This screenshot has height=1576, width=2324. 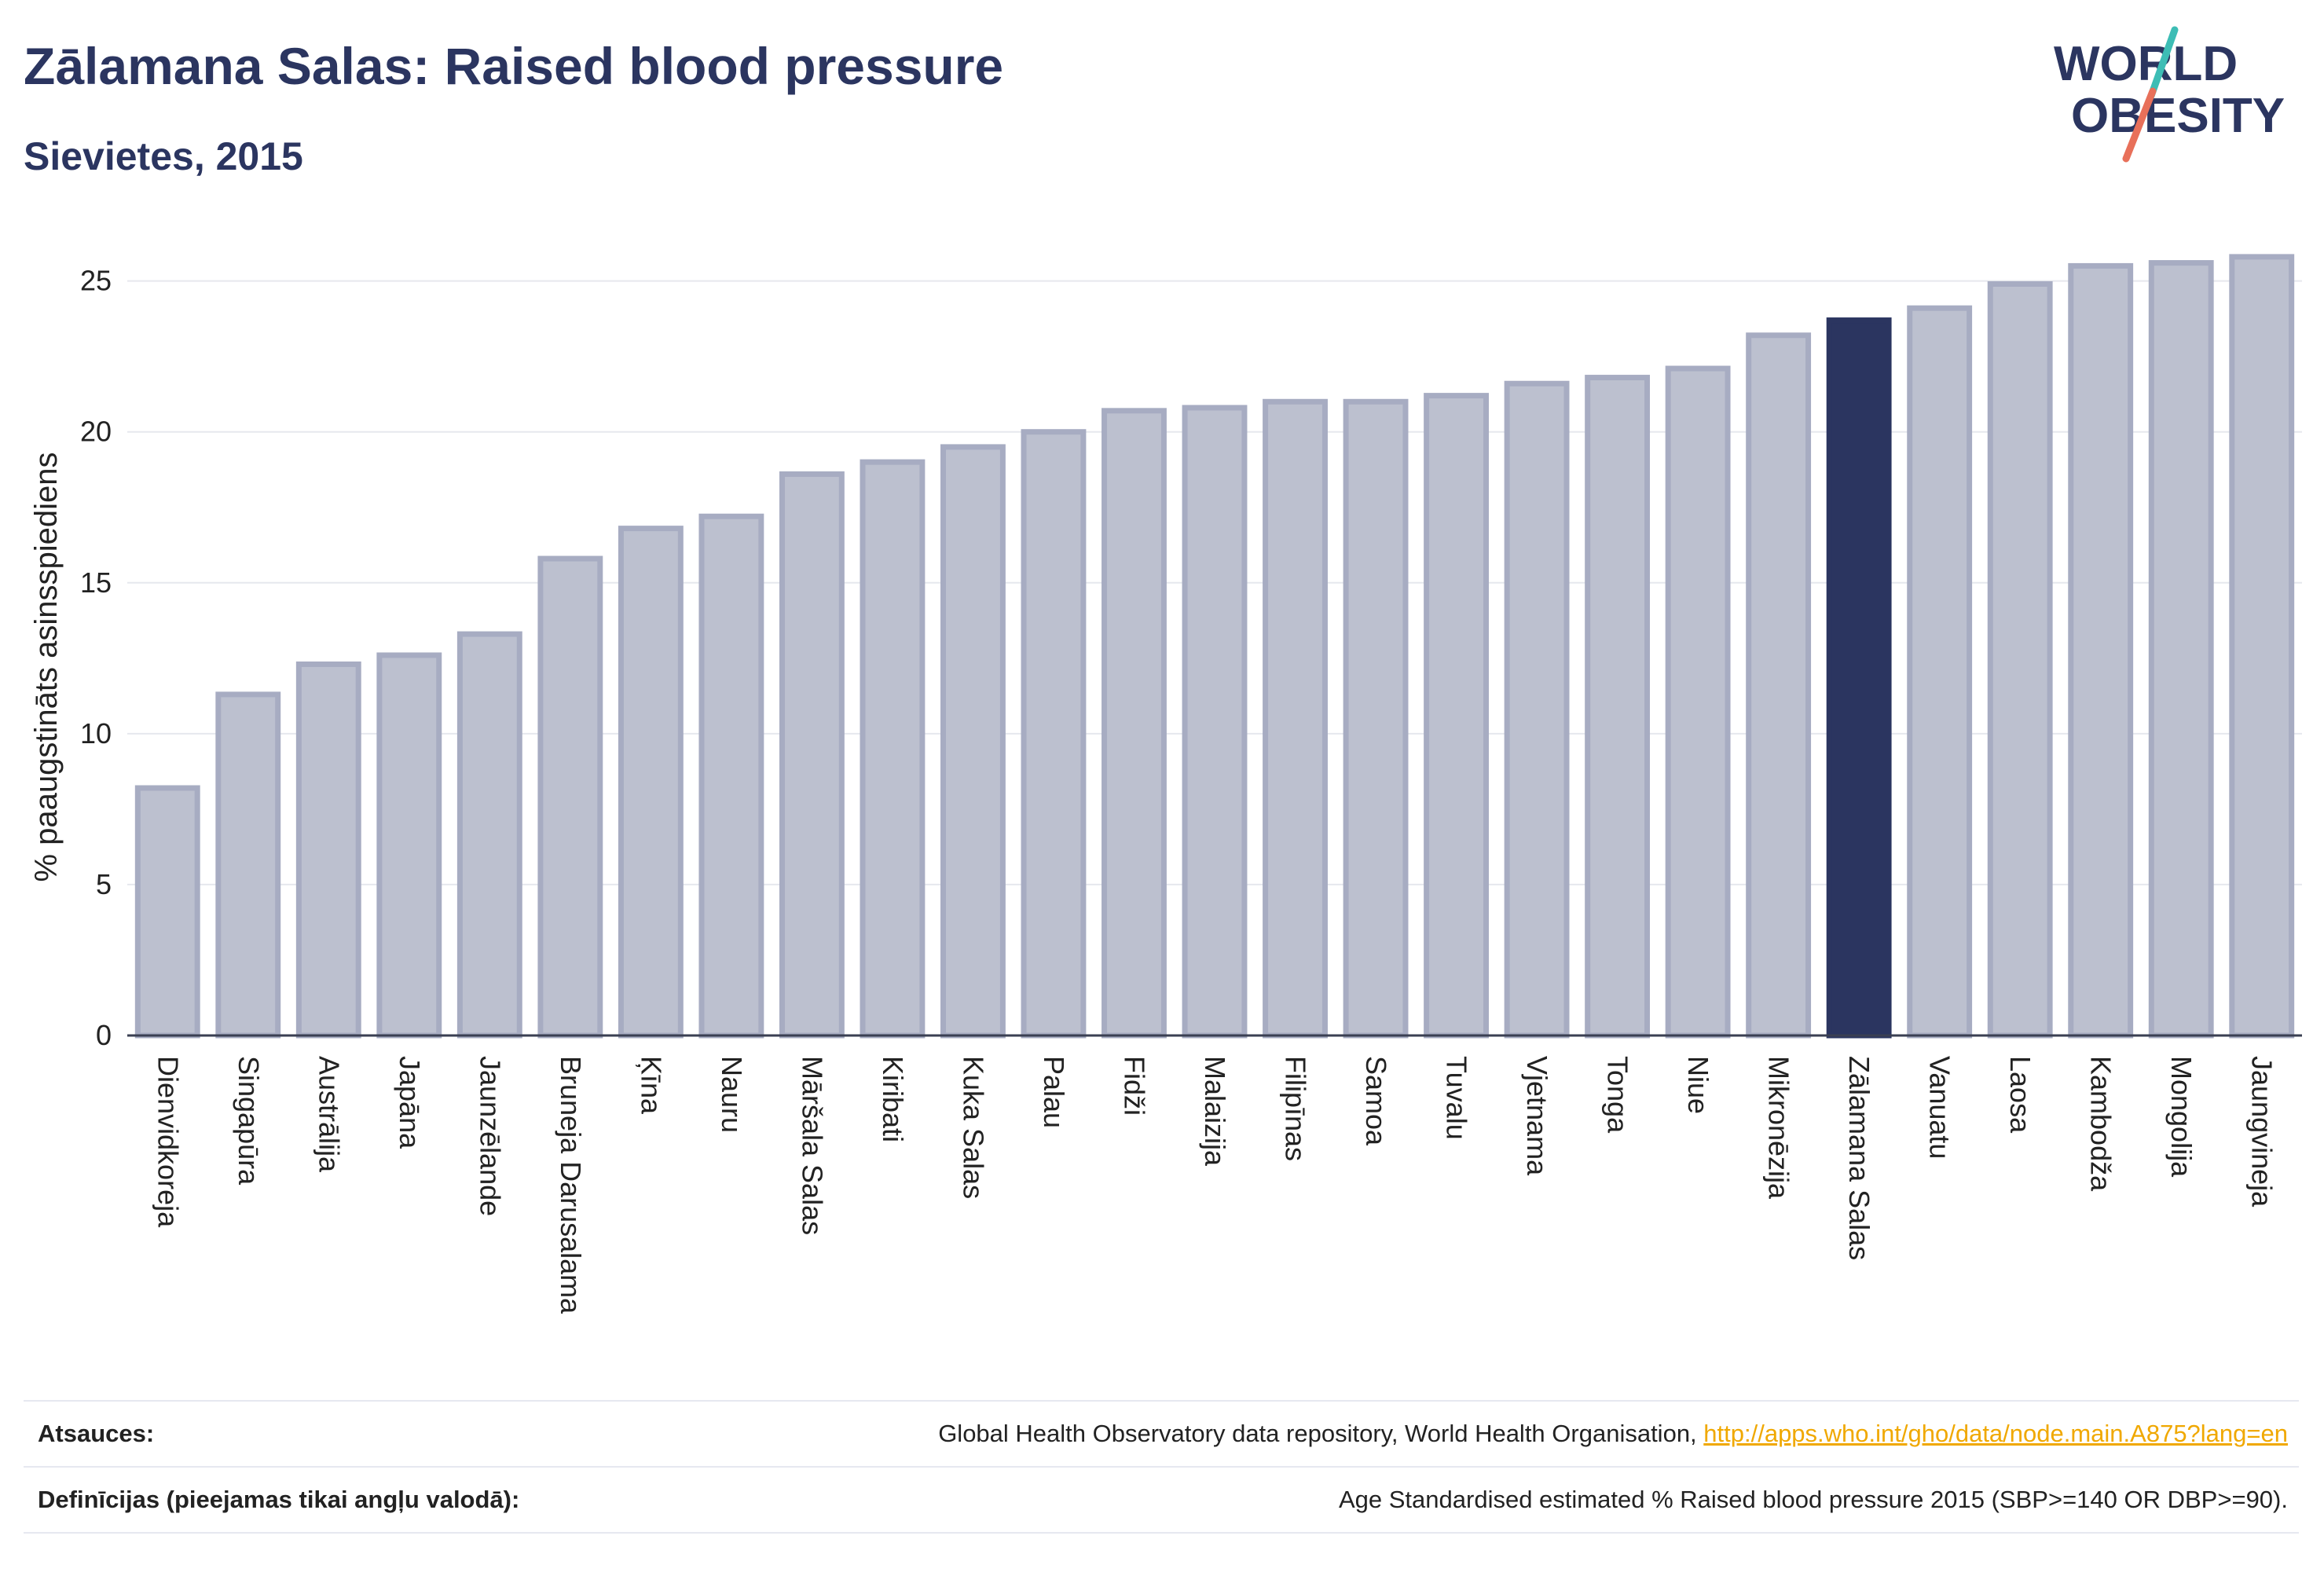 I want to click on sources-label: Atsauces:, so click(x=96, y=1433).